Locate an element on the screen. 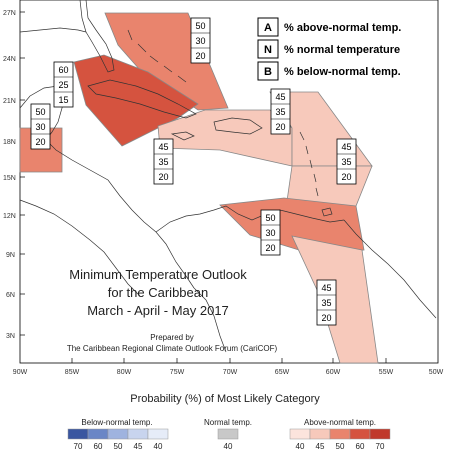 Image resolution: width=450 pixels, height=455 pixels. lon-label: 55W is located at coordinates (386, 372).